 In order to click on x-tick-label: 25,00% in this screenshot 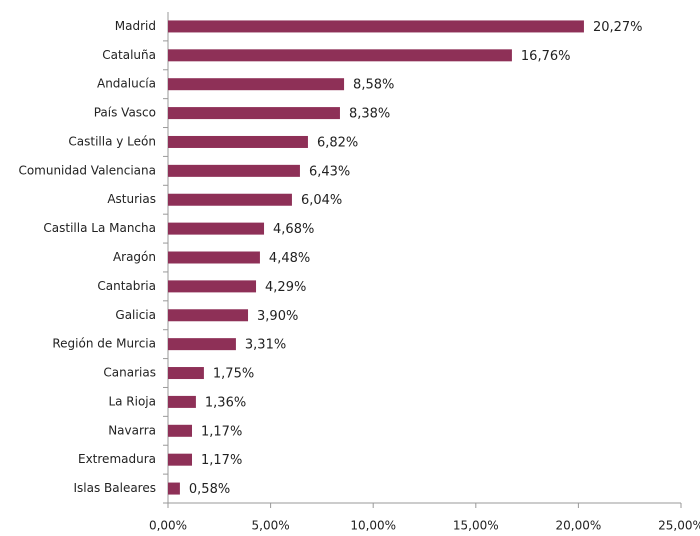, I will do `click(679, 526)`.